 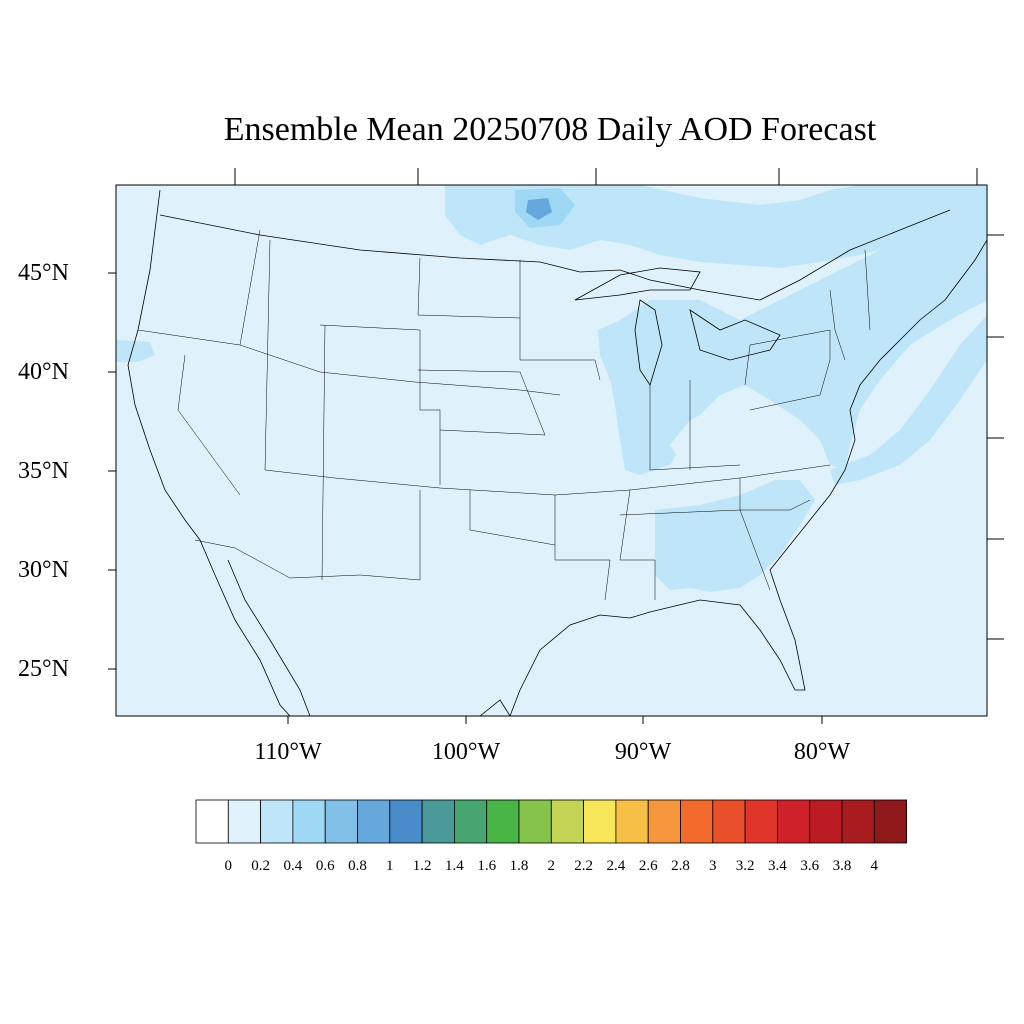 What do you see at coordinates (792, 340) in the screenshot?
I see `aod-region-northeast-band` at bounding box center [792, 340].